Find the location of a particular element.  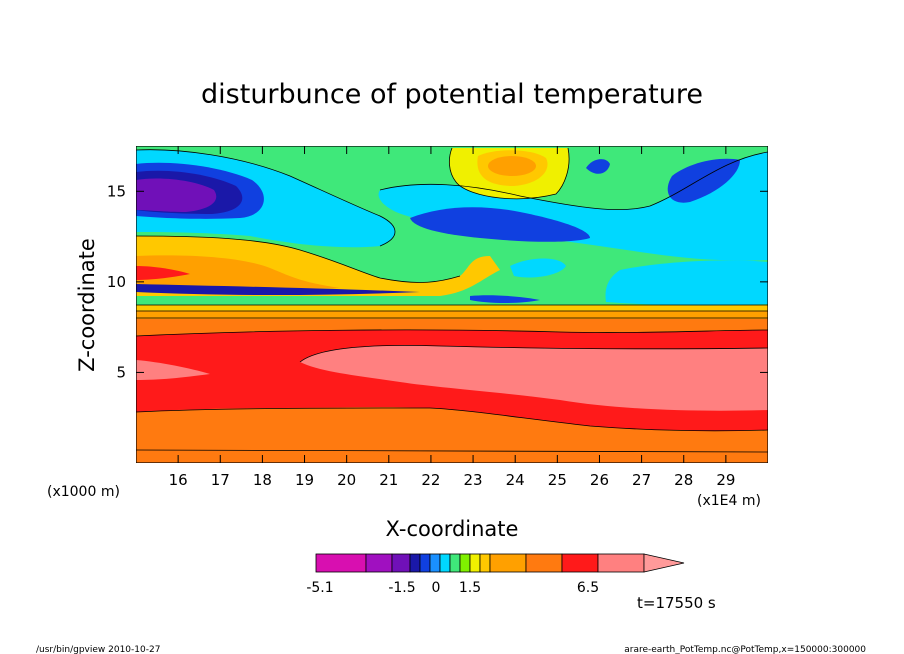

field-red-band-left is located at coordinates (163, 273).